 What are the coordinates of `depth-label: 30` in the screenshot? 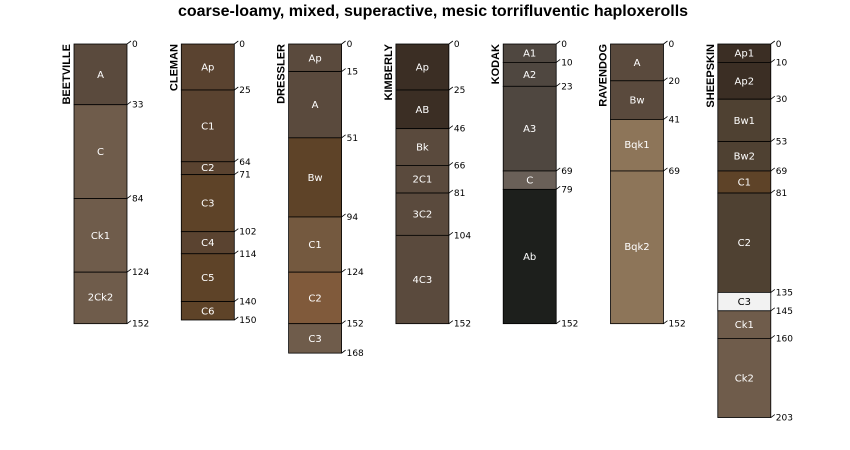 It's located at (782, 100).